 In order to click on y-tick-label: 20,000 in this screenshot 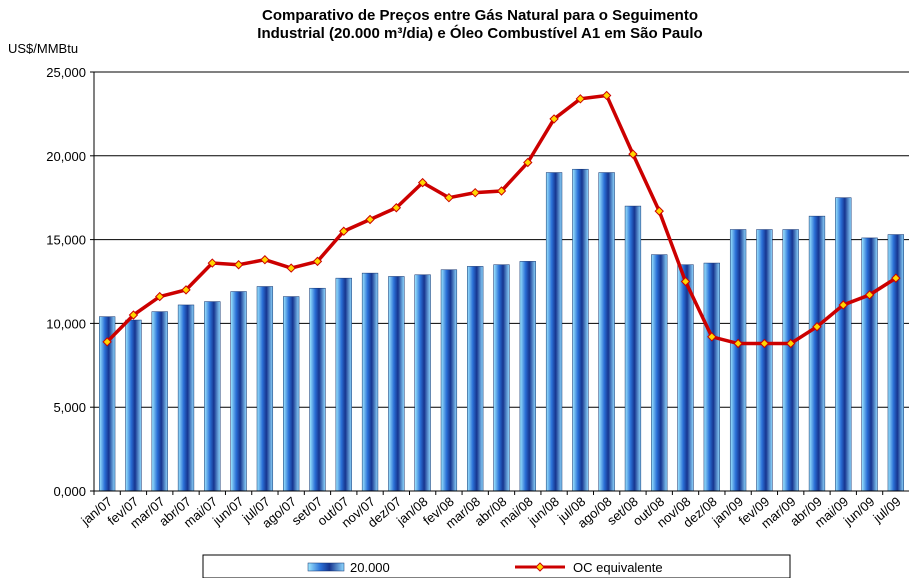, I will do `click(66, 156)`.